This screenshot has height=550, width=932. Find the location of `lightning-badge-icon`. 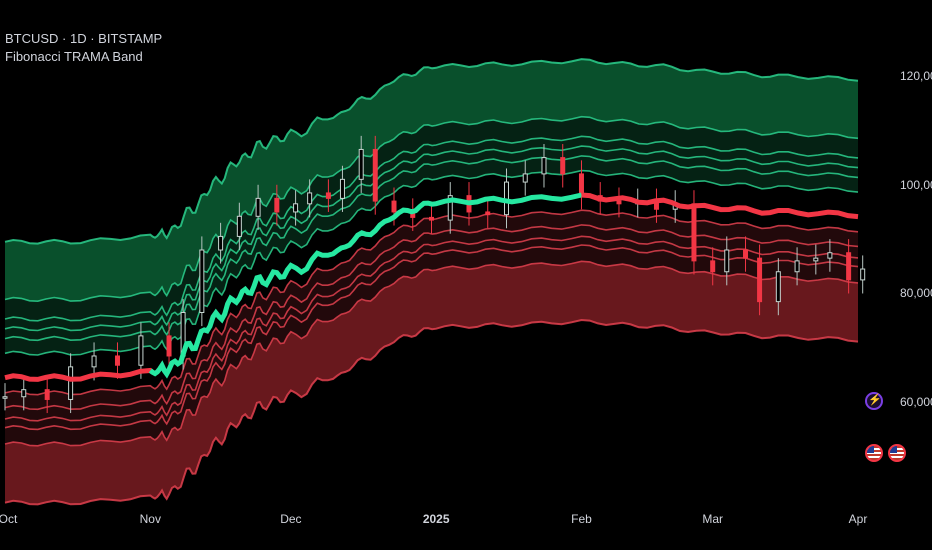

lightning-badge-icon is located at coordinates (874, 401).